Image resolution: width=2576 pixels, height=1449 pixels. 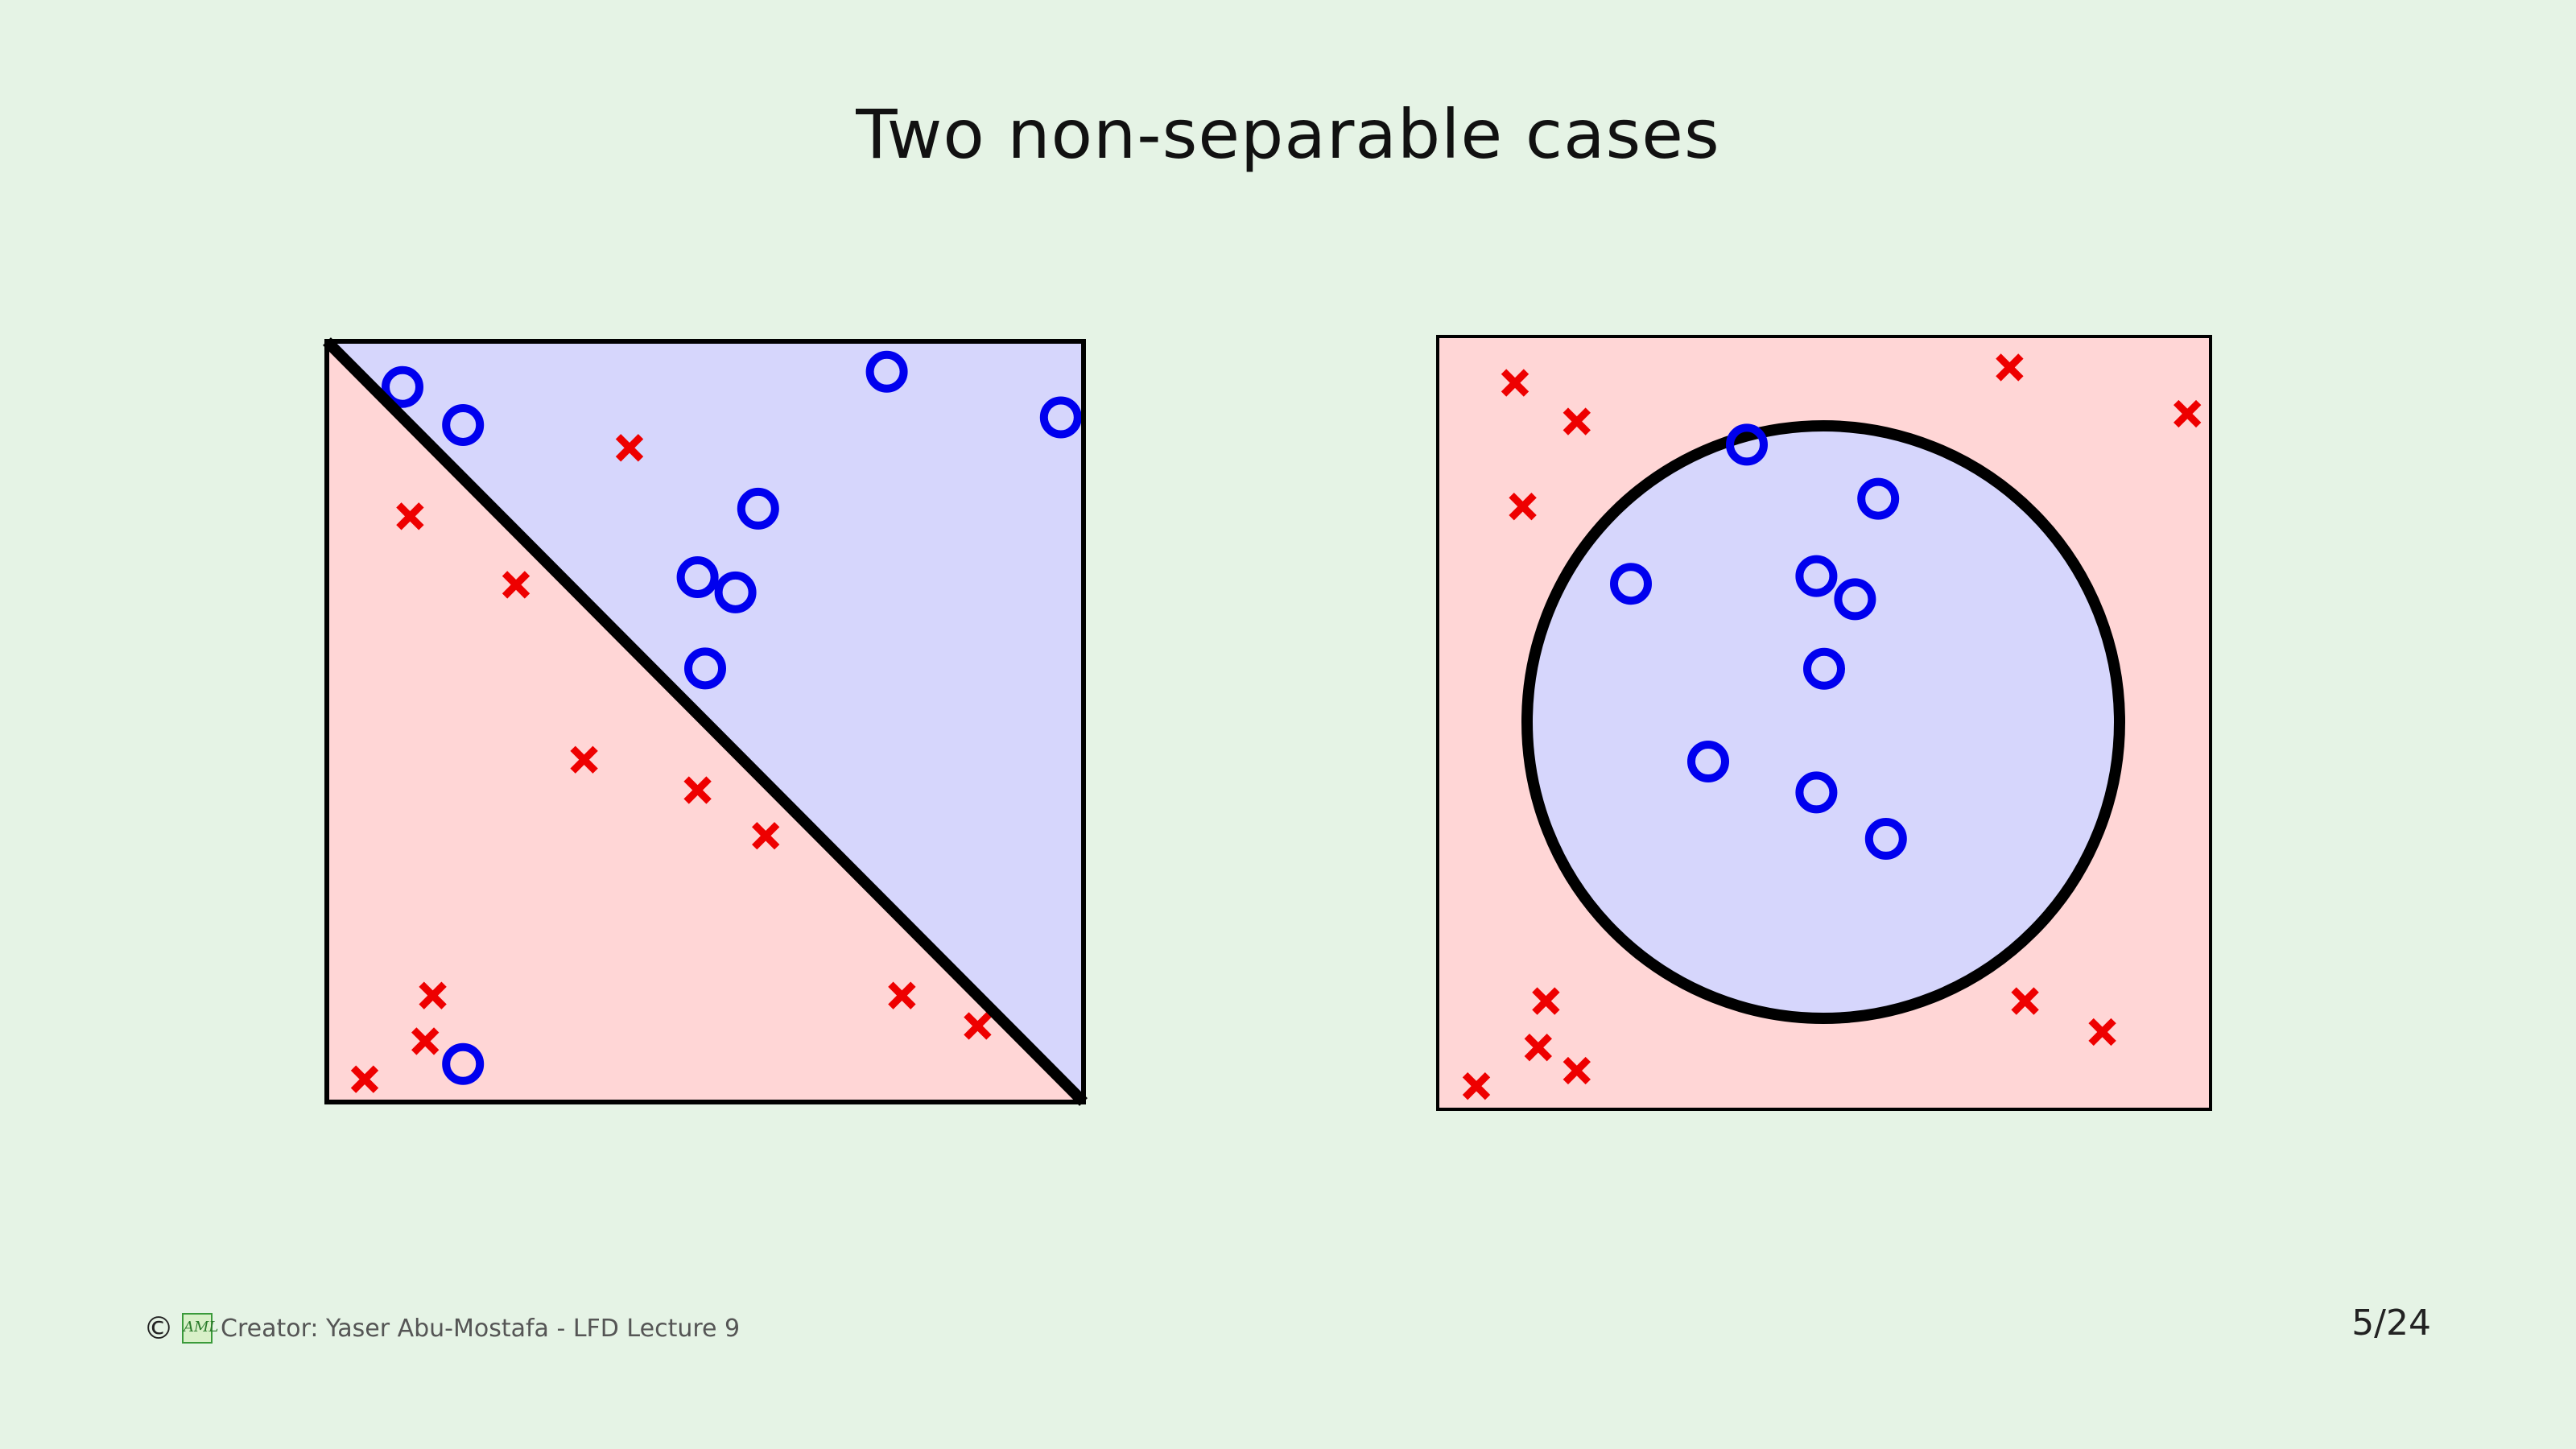 What do you see at coordinates (200, 1328) in the screenshot?
I see `aml-logo-icon: AML` at bounding box center [200, 1328].